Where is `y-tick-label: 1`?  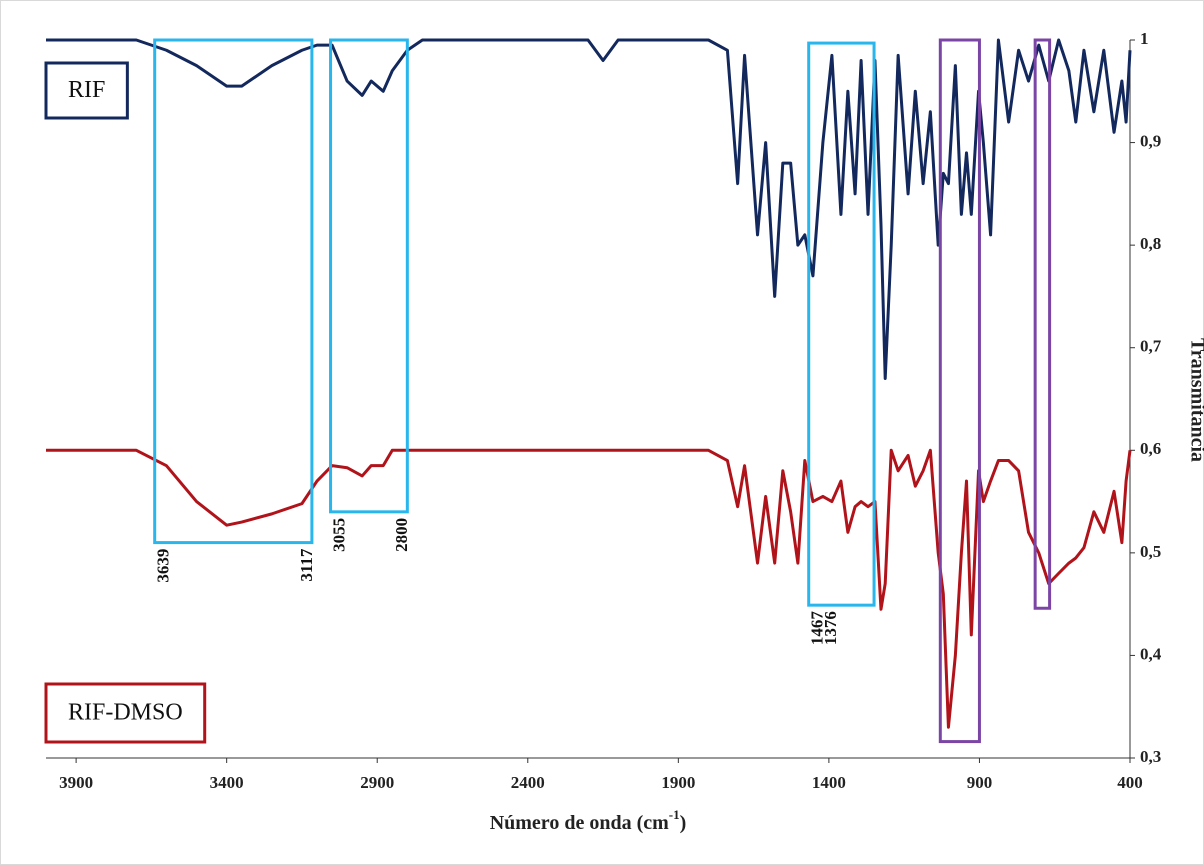 y-tick-label: 1 is located at coordinates (1144, 38).